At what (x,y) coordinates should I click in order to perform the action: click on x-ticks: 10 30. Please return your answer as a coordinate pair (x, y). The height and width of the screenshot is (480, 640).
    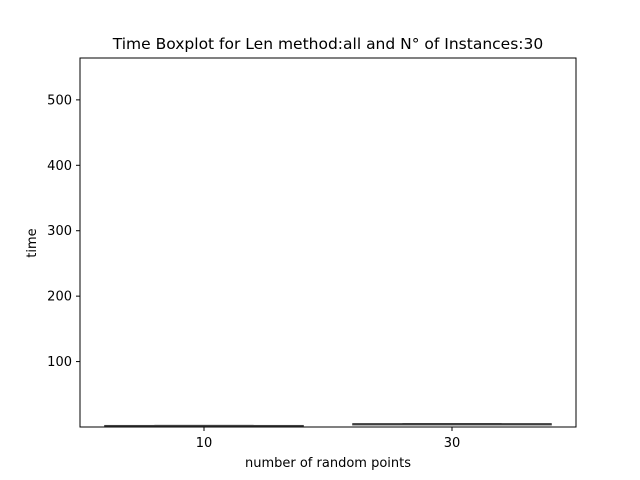
    Looking at the image, I should click on (328, 439).